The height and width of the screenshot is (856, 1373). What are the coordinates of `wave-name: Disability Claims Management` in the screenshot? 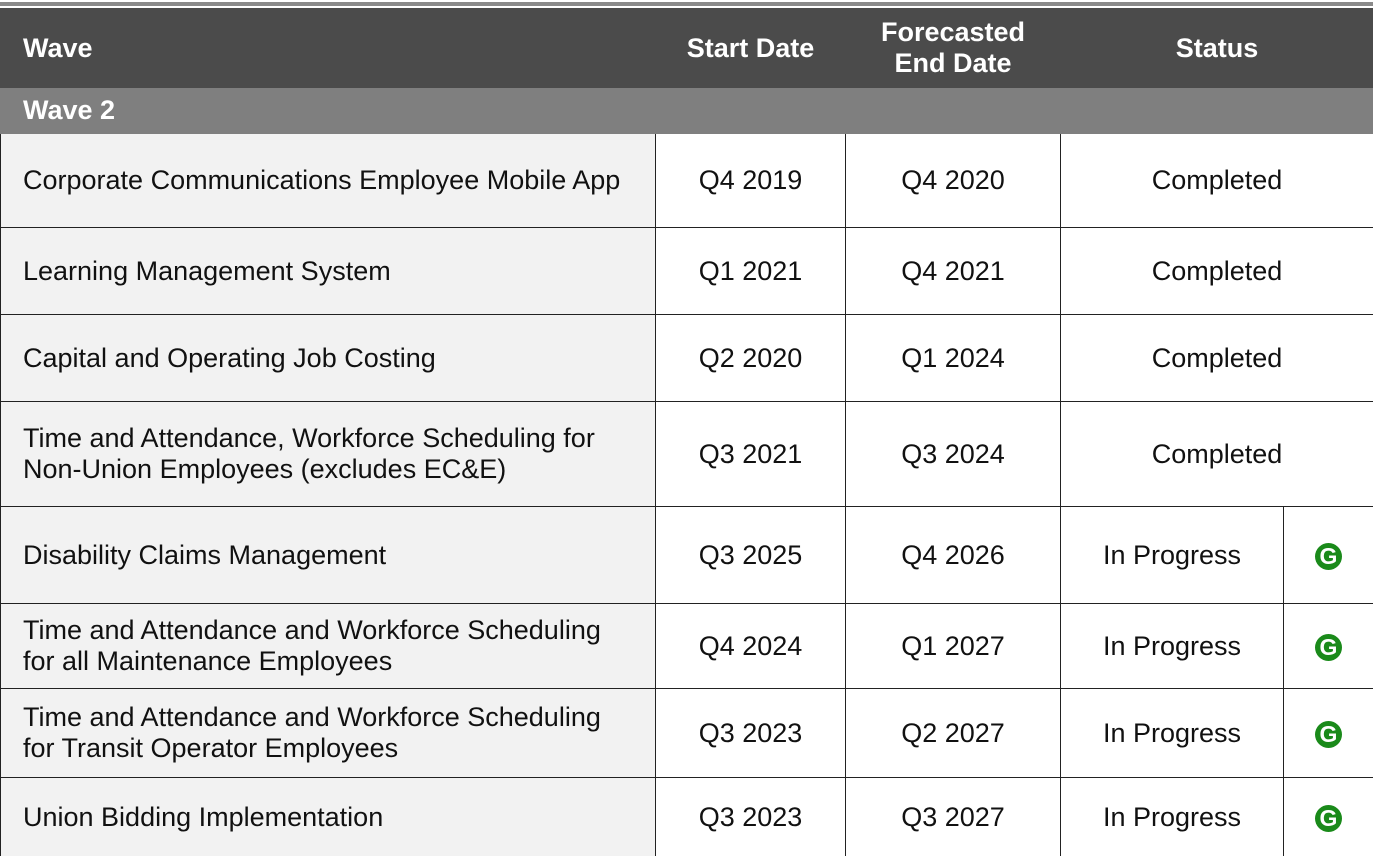 It's located at (328, 555).